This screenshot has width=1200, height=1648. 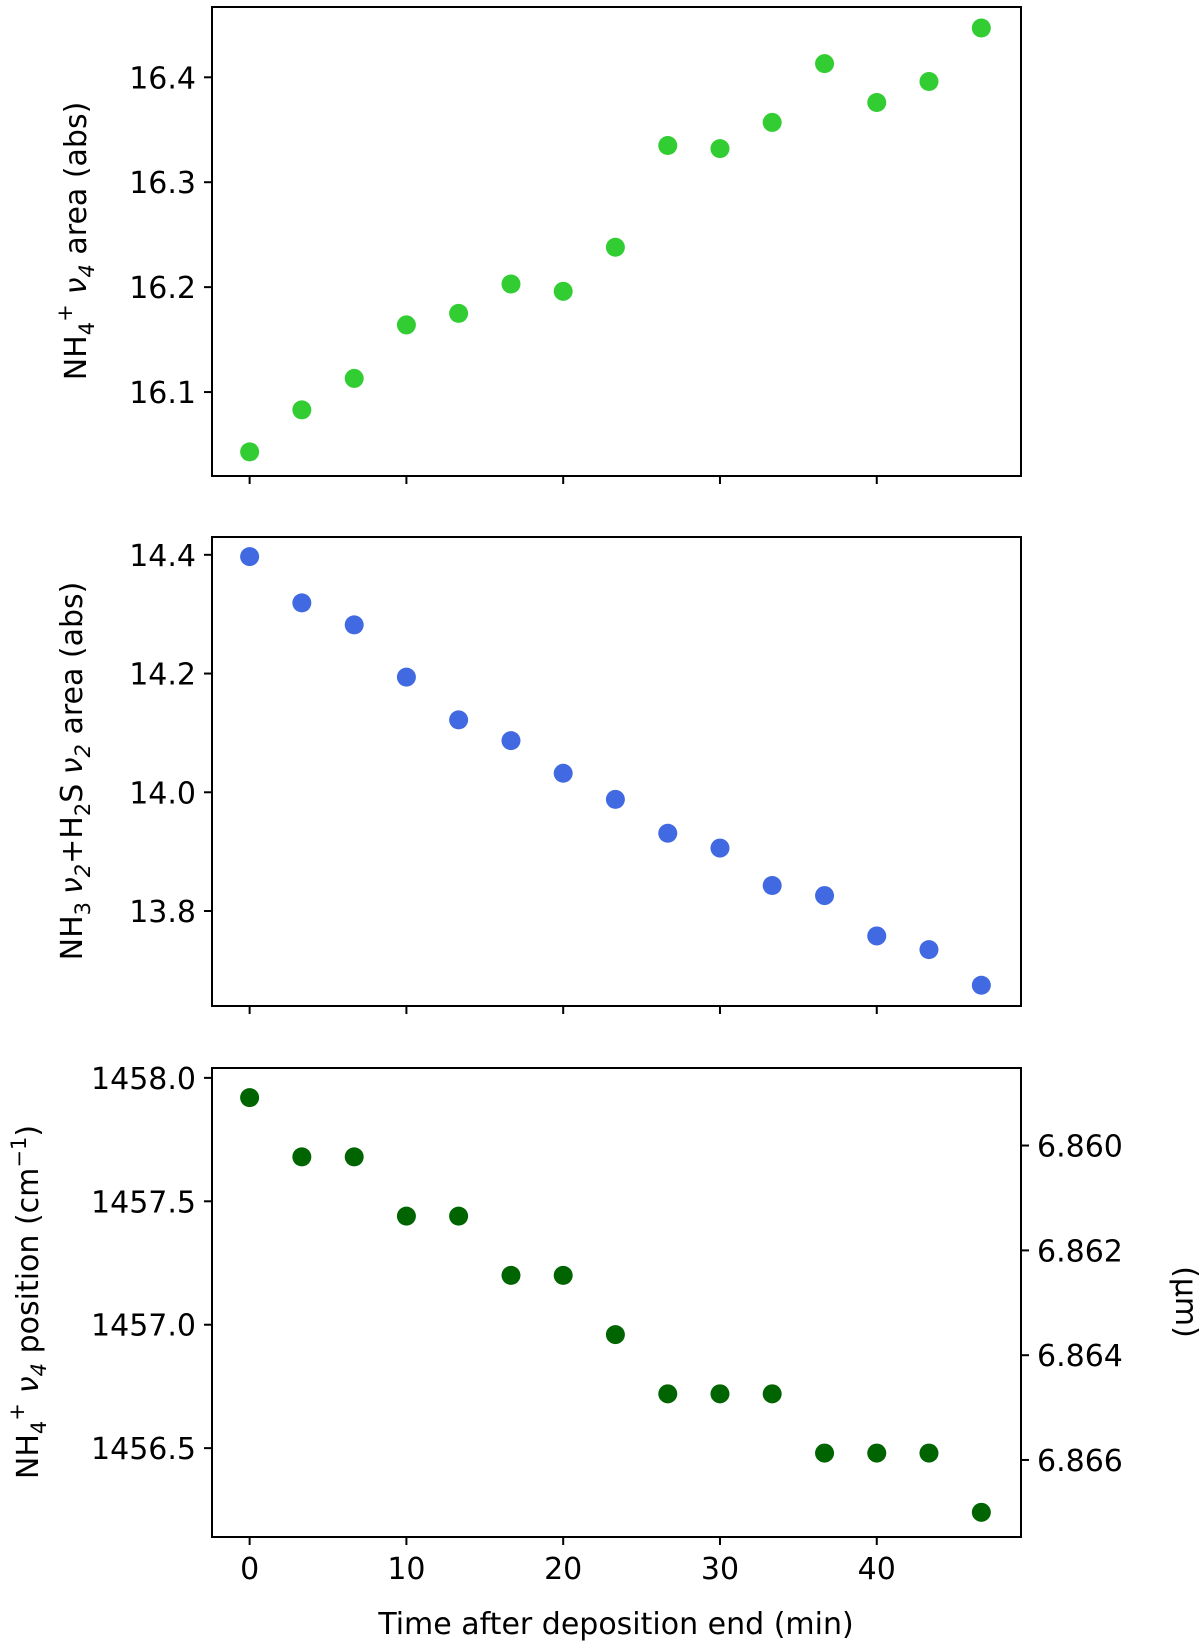 What do you see at coordinates (563, 1010) in the screenshot?
I see `panel-2-x-ticks` at bounding box center [563, 1010].